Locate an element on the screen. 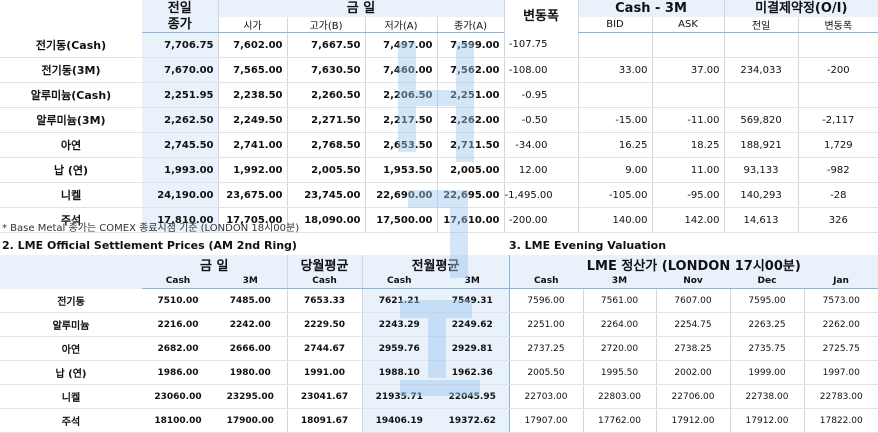 Image resolution: width=878 pixels, height=433 pixels. cell-bid: 140.00 is located at coordinates (615, 220).